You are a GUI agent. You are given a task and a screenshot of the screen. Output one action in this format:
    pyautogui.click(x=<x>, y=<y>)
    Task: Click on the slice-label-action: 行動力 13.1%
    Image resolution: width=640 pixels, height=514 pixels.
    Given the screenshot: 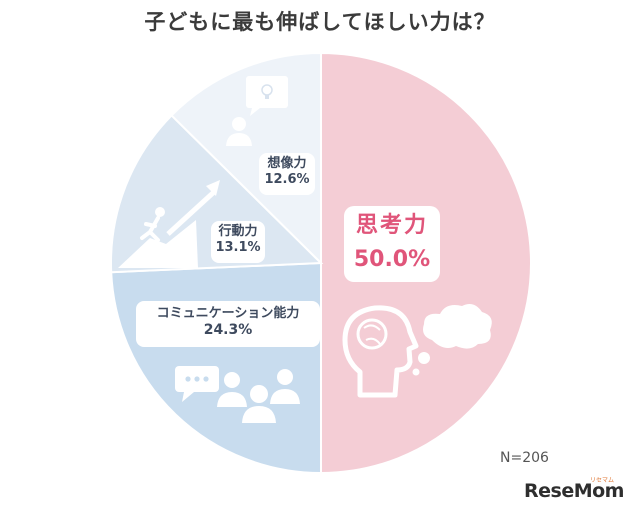 What is the action you would take?
    pyautogui.click(x=238, y=242)
    